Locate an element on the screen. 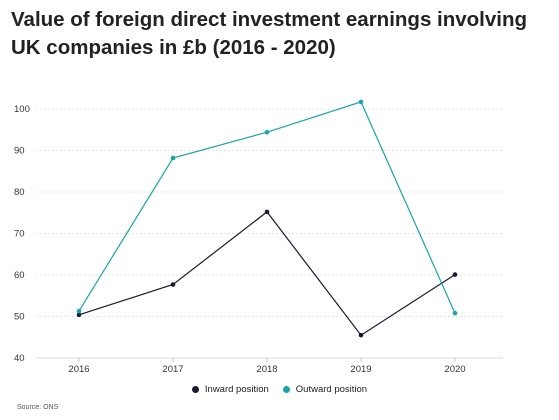 The image size is (559, 420). y-tick-label-90: 90 is located at coordinates (19, 151).